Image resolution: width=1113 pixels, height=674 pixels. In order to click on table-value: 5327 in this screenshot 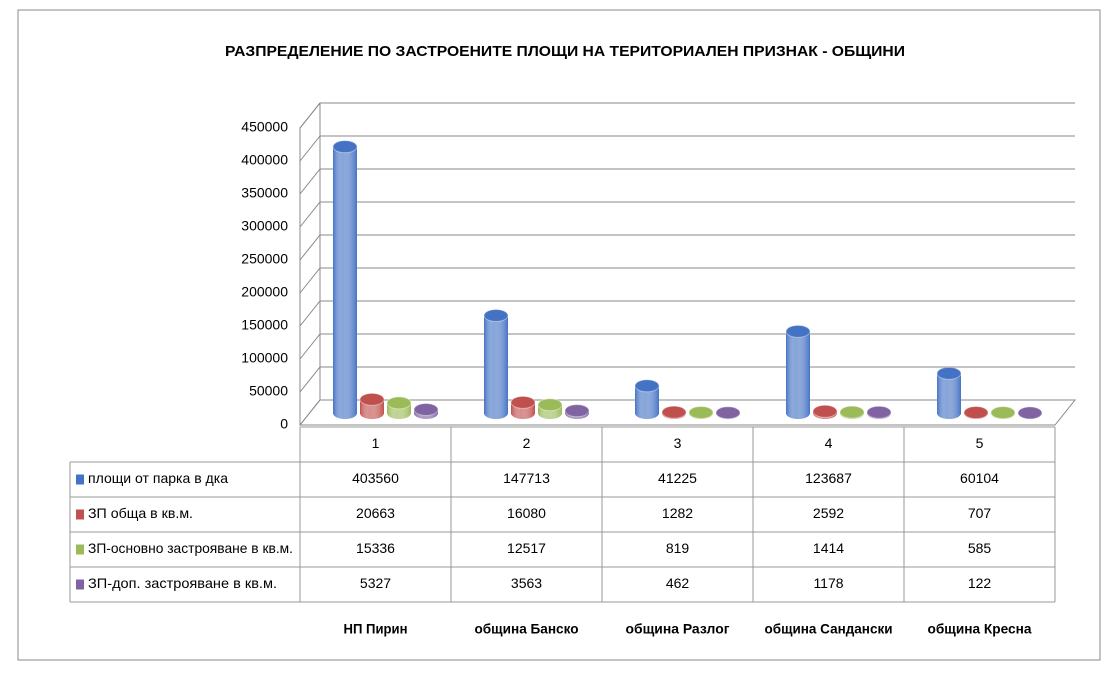, I will do `click(375, 583)`.